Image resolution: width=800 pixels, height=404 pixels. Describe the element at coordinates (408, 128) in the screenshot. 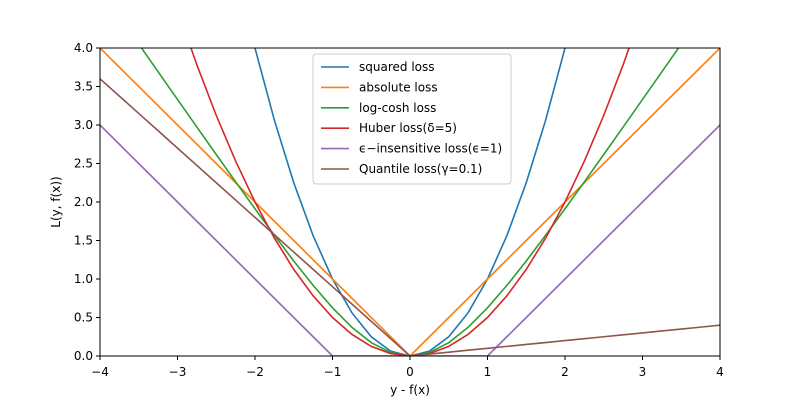

I see `legend-label: Huber loss(δ=5)` at that location.